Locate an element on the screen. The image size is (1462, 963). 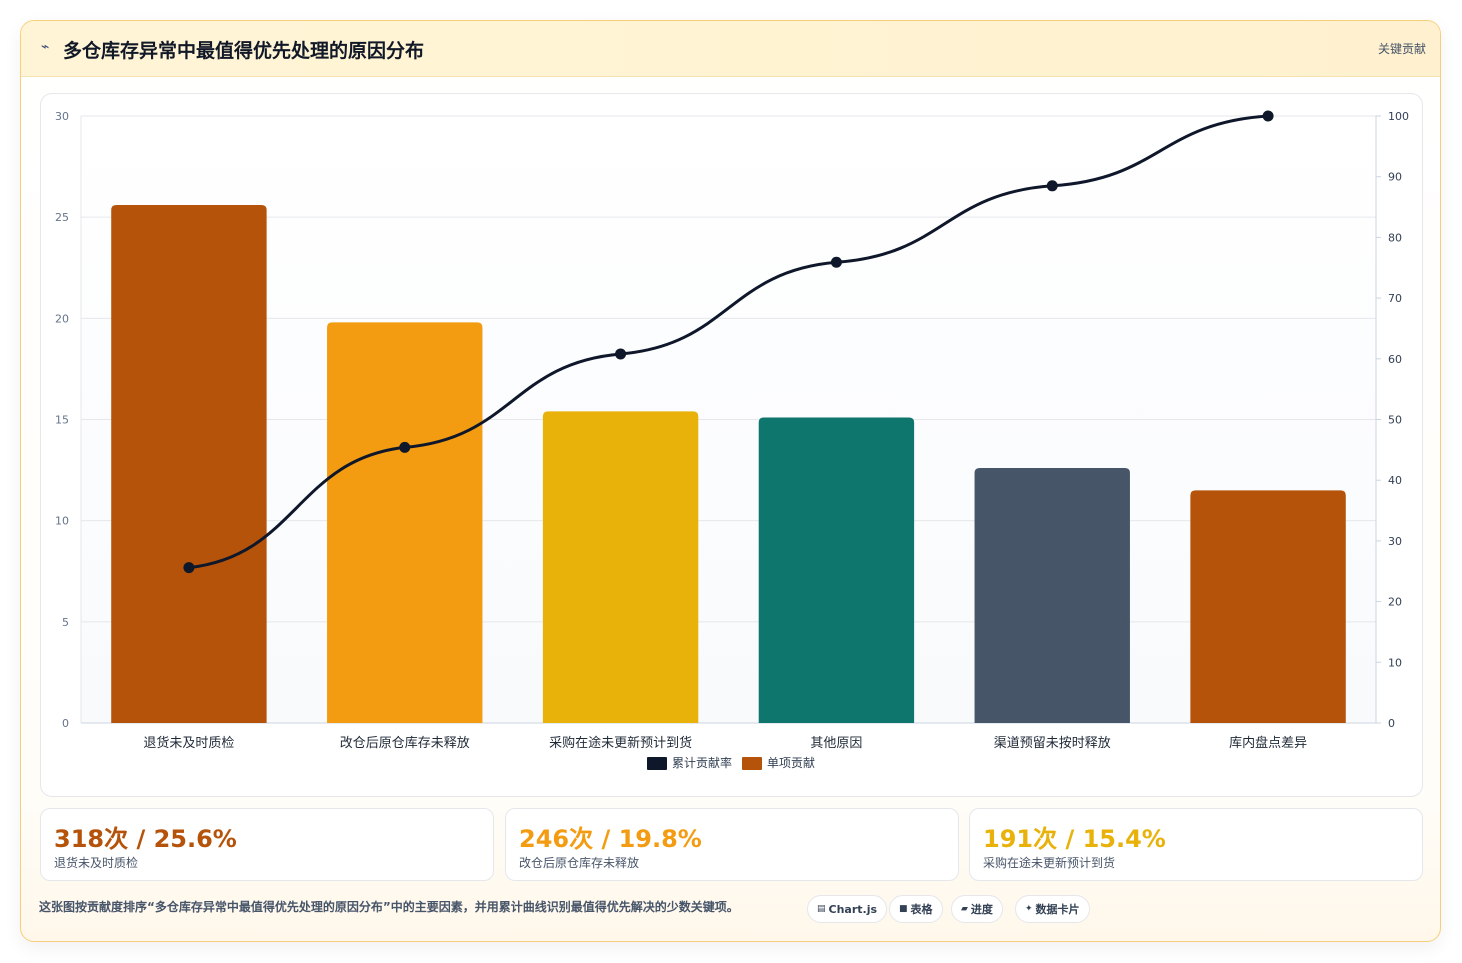
x-tick-label: 其他原因 is located at coordinates (836, 743).